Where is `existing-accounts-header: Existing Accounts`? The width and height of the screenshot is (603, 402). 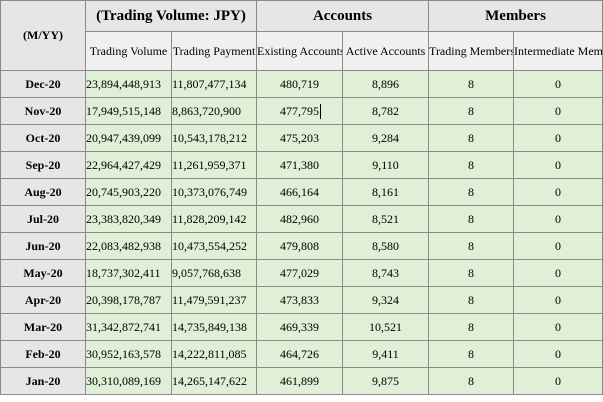 existing-accounts-header: Existing Accounts is located at coordinates (300, 51).